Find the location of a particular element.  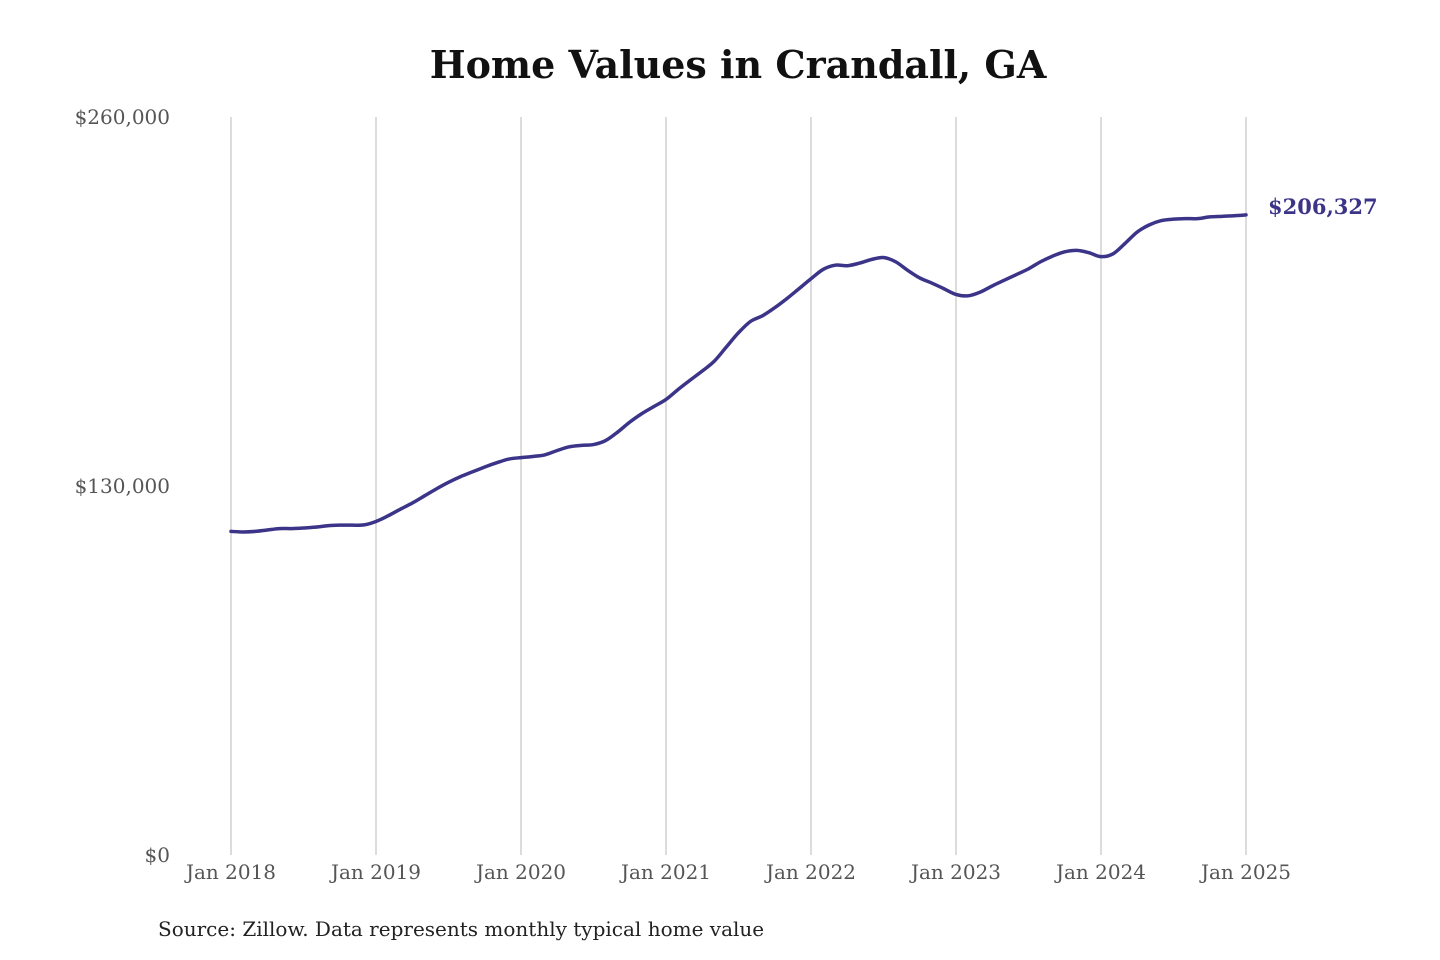

x-tick-label: Jan 2019 is located at coordinates (375, 872).